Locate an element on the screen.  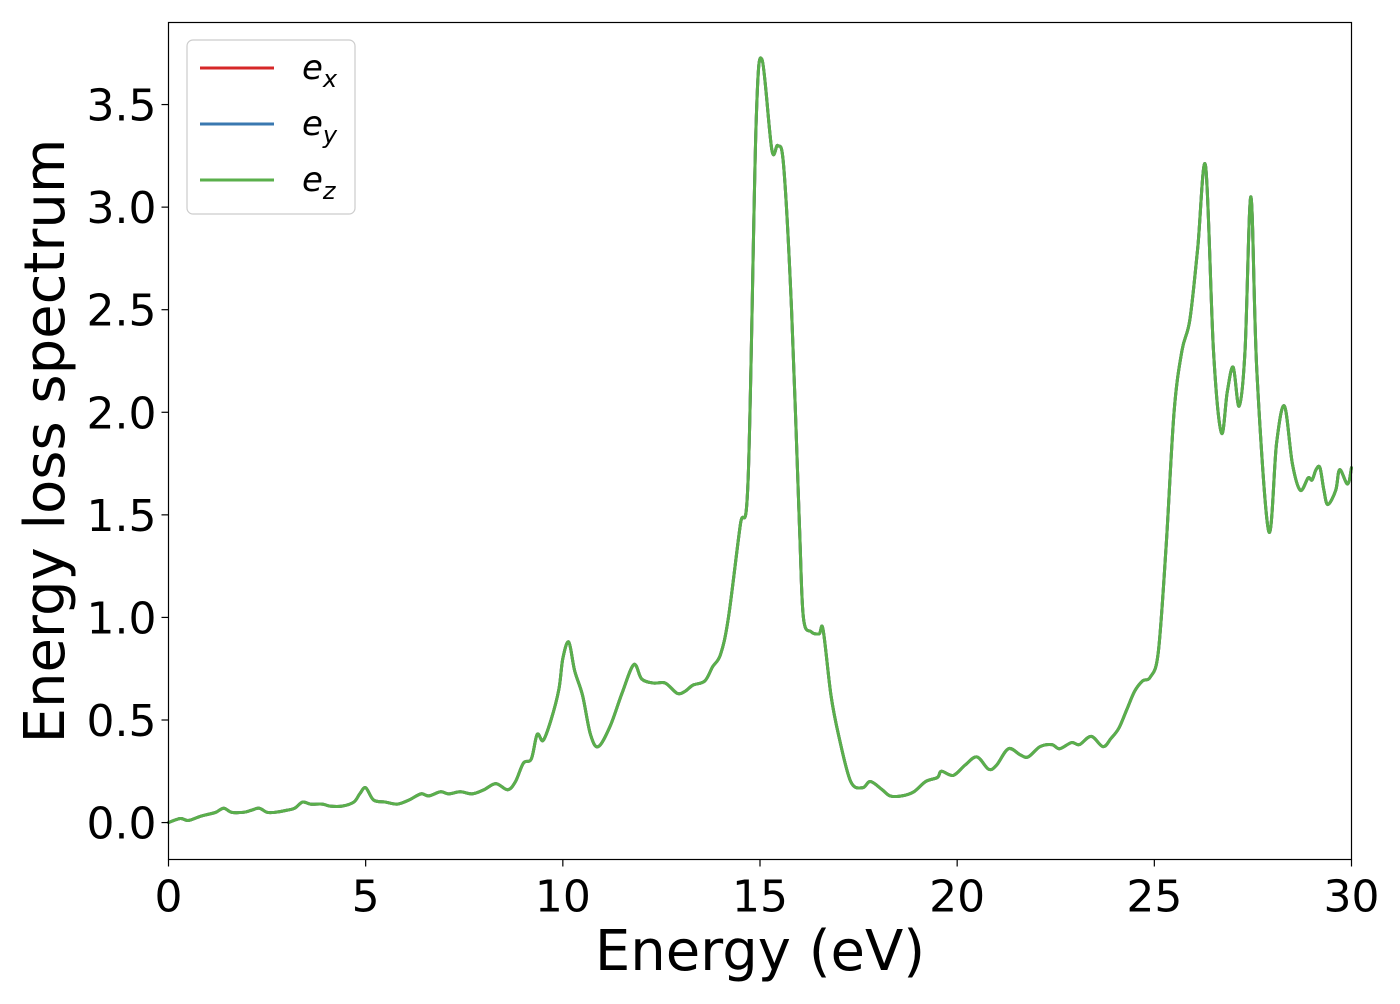
legend: ex ey ez is located at coordinates (271, 127).